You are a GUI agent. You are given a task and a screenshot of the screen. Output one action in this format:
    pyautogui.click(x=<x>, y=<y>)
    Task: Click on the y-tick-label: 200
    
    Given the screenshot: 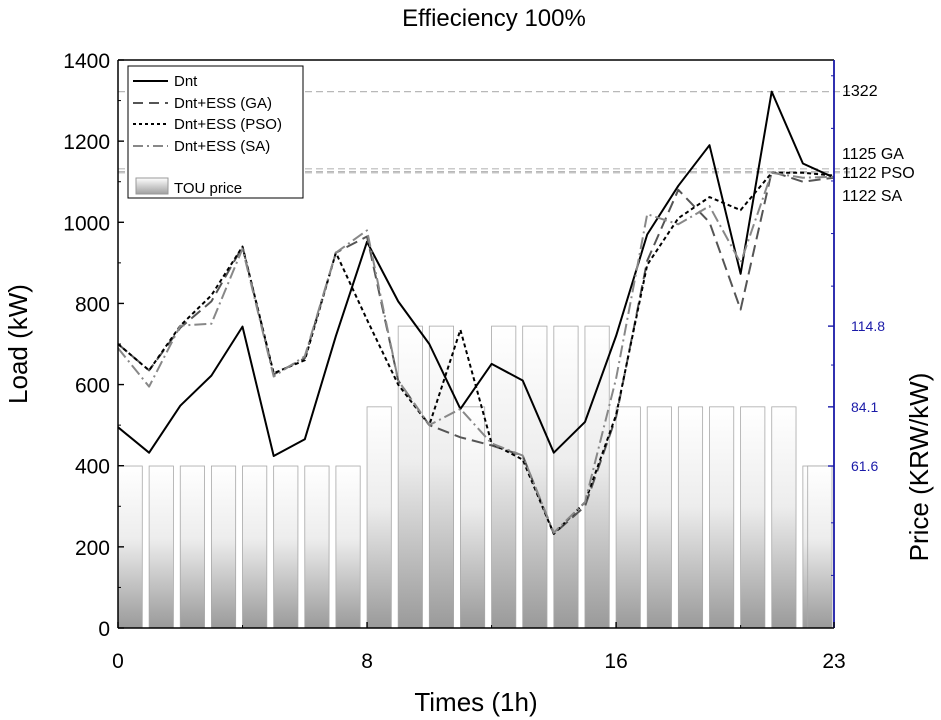 What is the action you would take?
    pyautogui.click(x=92, y=548)
    